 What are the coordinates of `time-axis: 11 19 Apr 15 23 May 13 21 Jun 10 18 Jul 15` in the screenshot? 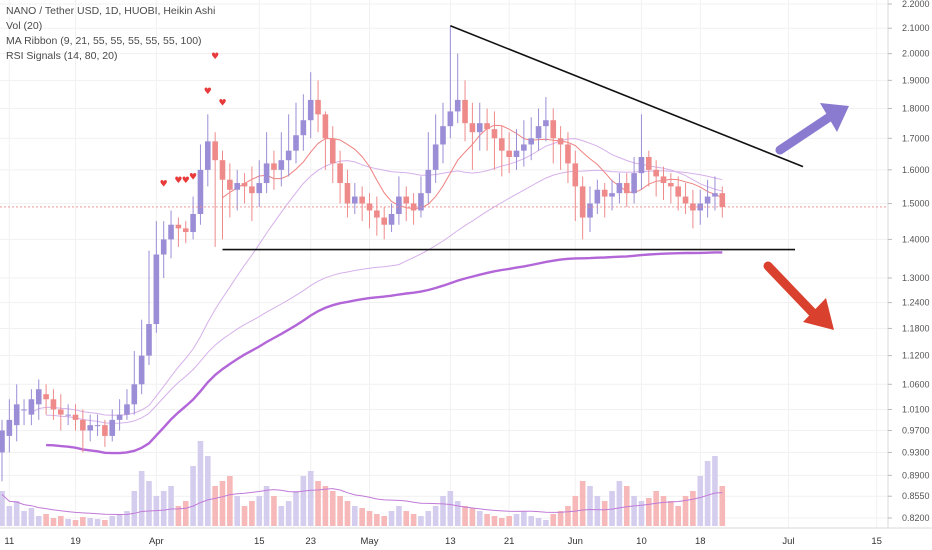 It's located at (466, 537).